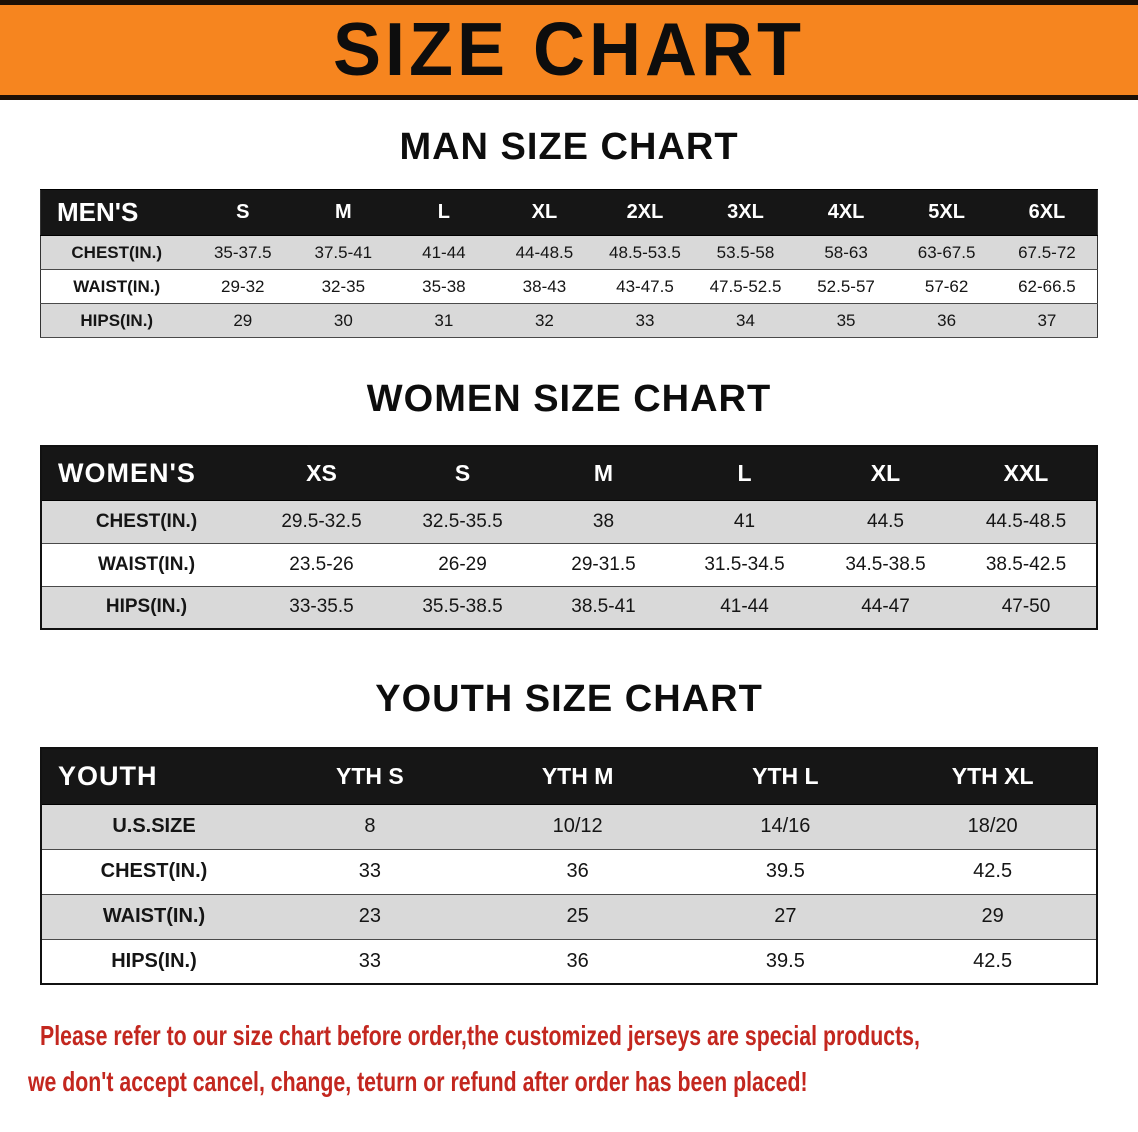 The width and height of the screenshot is (1138, 1132). What do you see at coordinates (544, 320) in the screenshot?
I see `value-cell: 32` at bounding box center [544, 320].